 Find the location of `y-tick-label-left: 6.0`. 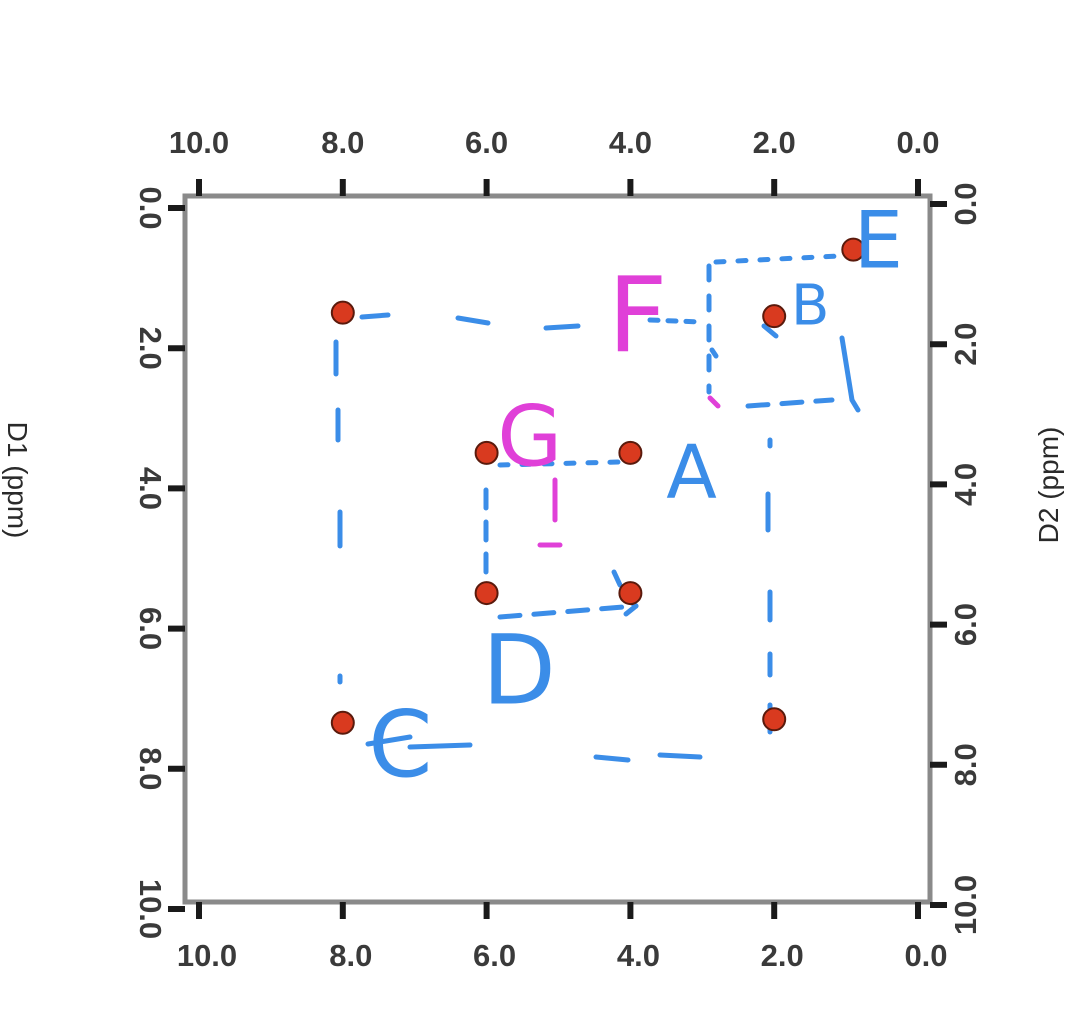

y-tick-label-left: 6.0 is located at coordinates (150, 628).